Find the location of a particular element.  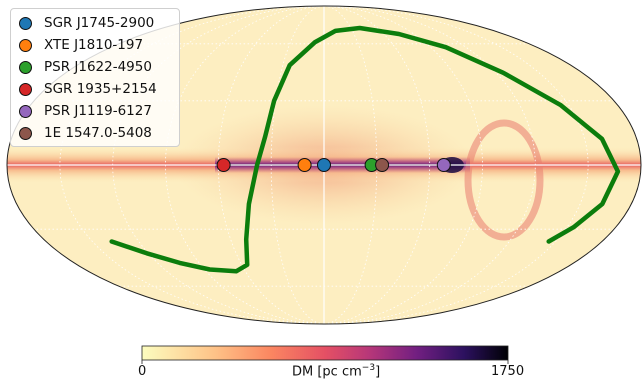

legend-label: PSR J1119-6127 is located at coordinates (98, 111).